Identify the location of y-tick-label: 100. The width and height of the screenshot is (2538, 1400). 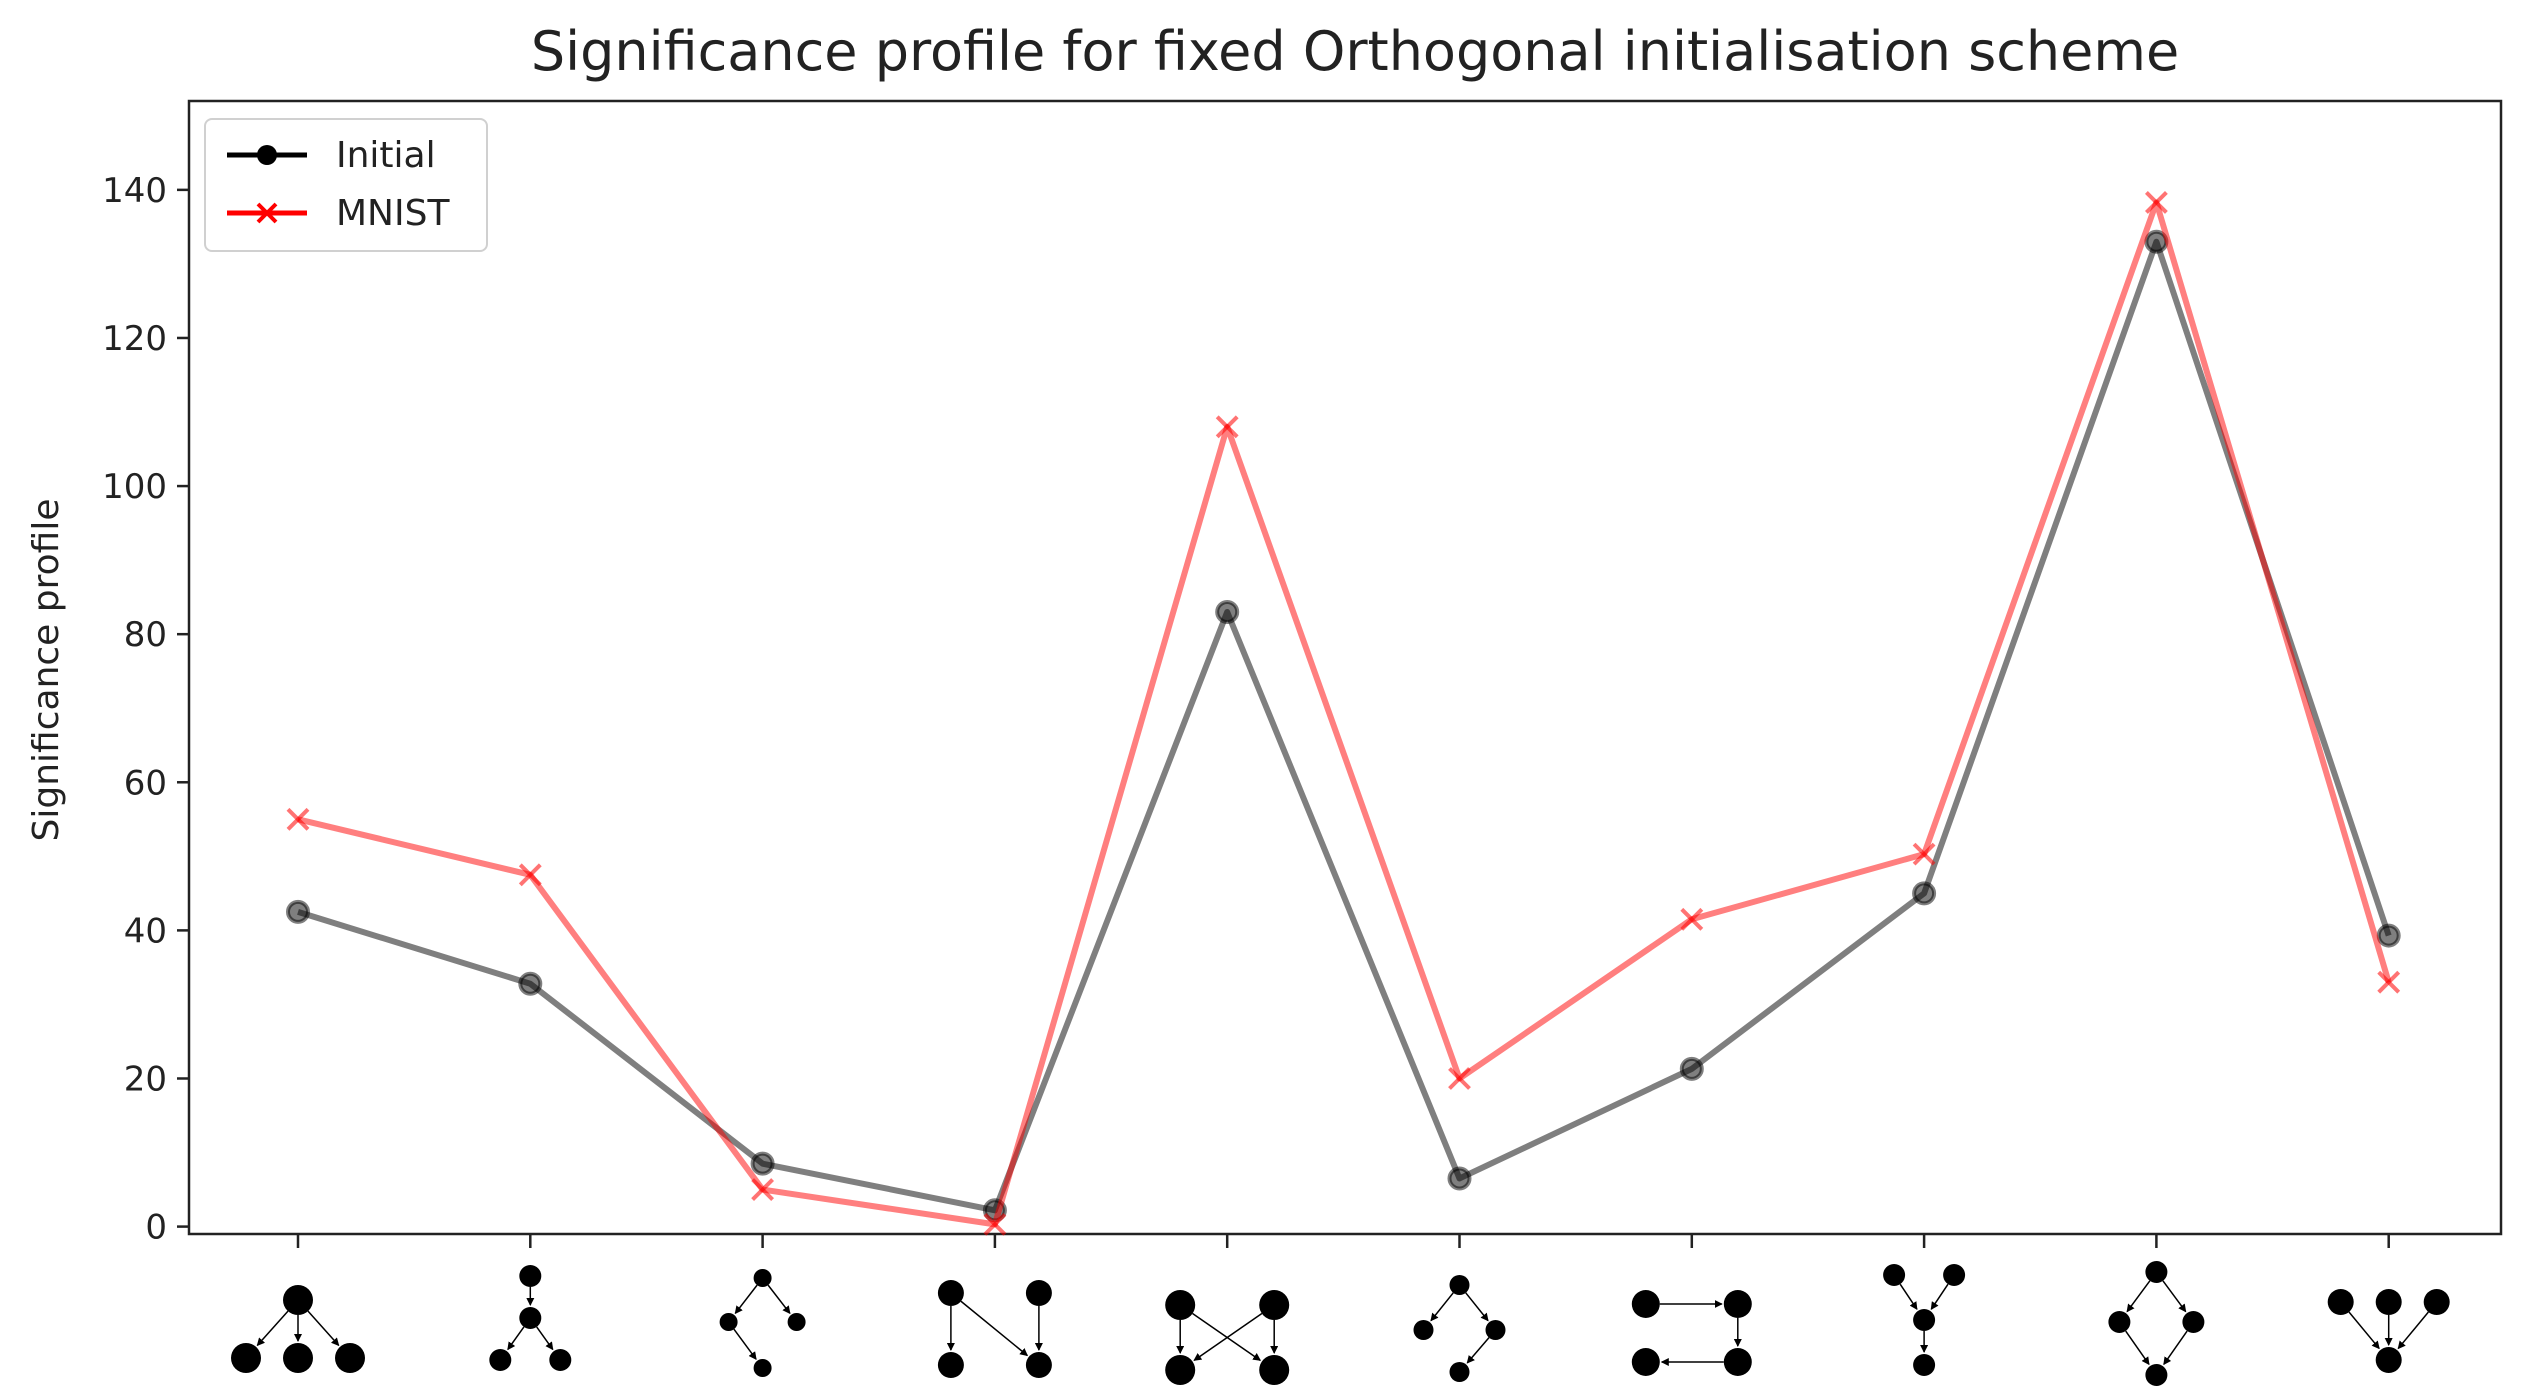
(134, 487).